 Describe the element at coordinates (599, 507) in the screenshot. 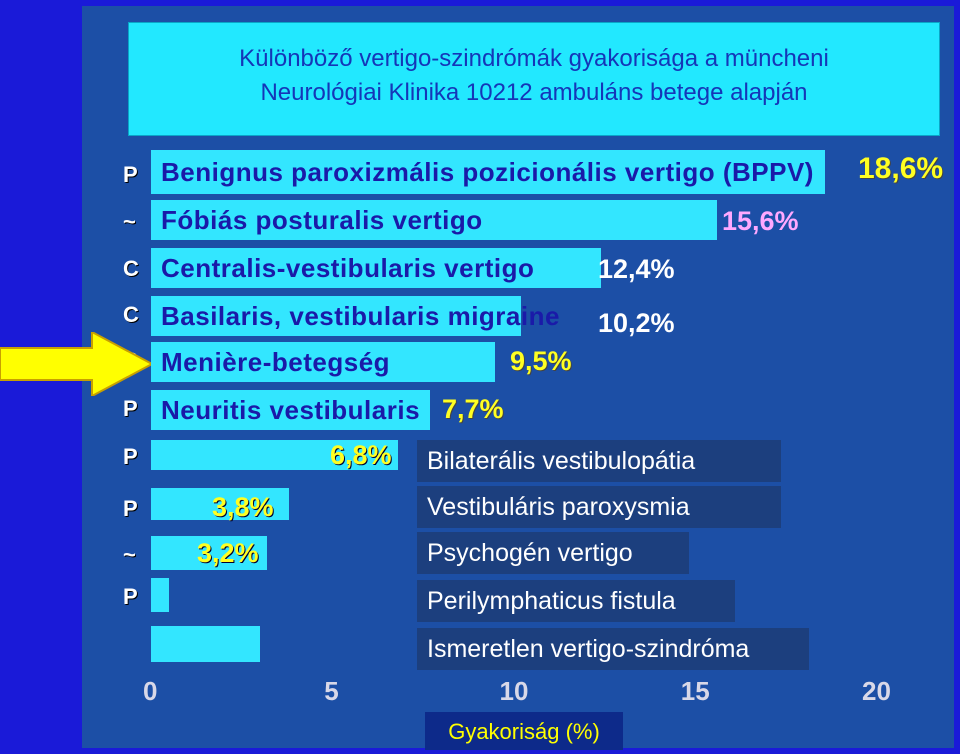

I see `category-label: Vestibuláris paroxysmia` at that location.